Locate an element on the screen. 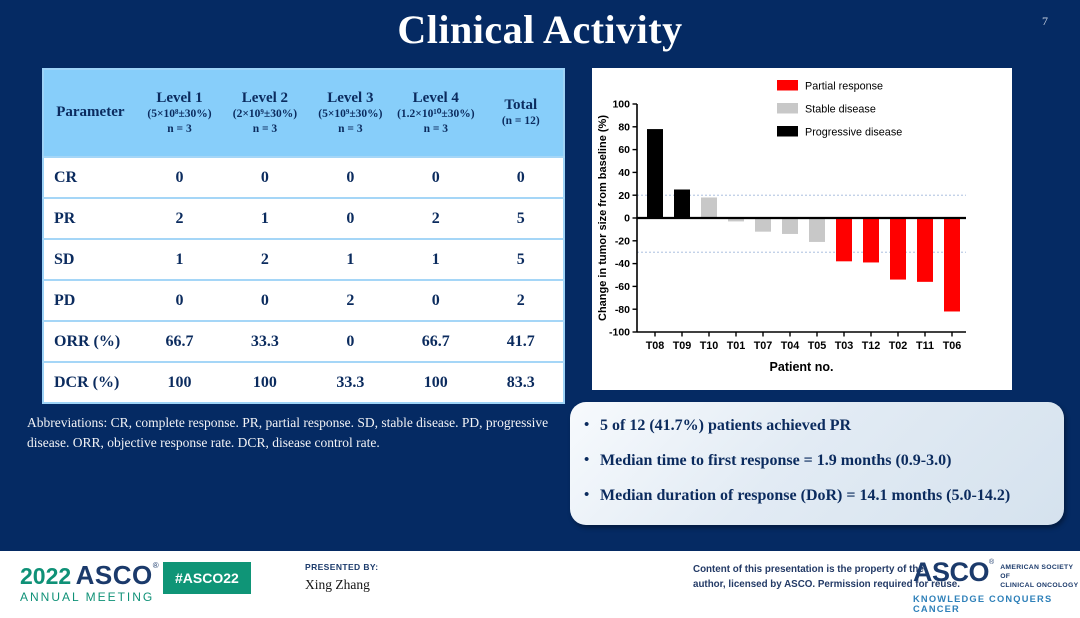 The height and width of the screenshot is (618, 1080). x-tick-label-T12: T12 is located at coordinates (871, 346).